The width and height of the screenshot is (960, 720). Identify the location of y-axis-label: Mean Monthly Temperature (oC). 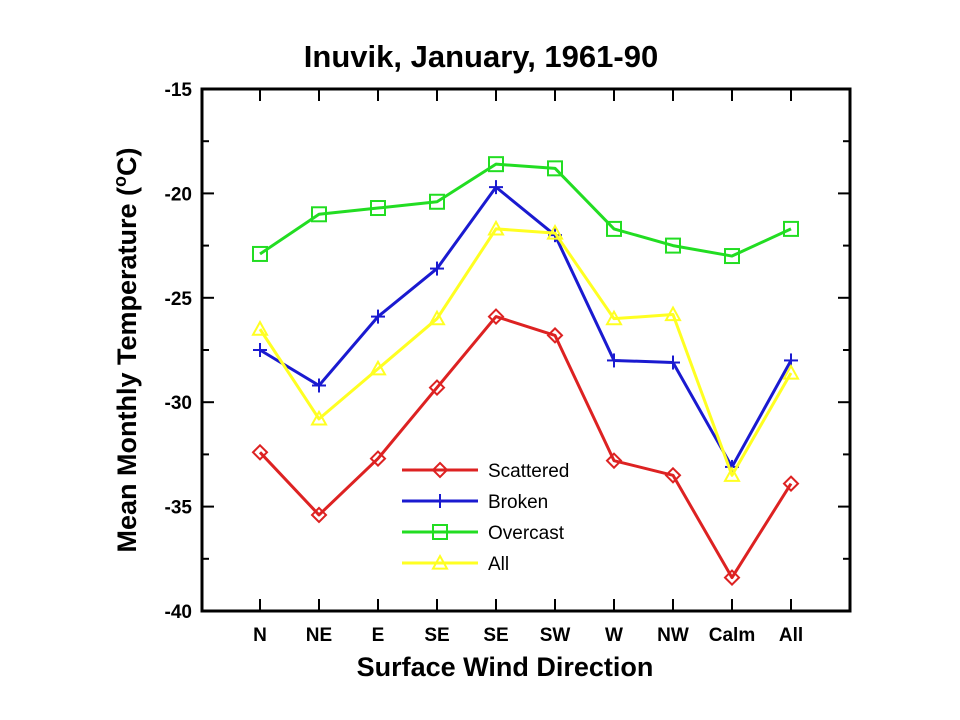
(126, 349).